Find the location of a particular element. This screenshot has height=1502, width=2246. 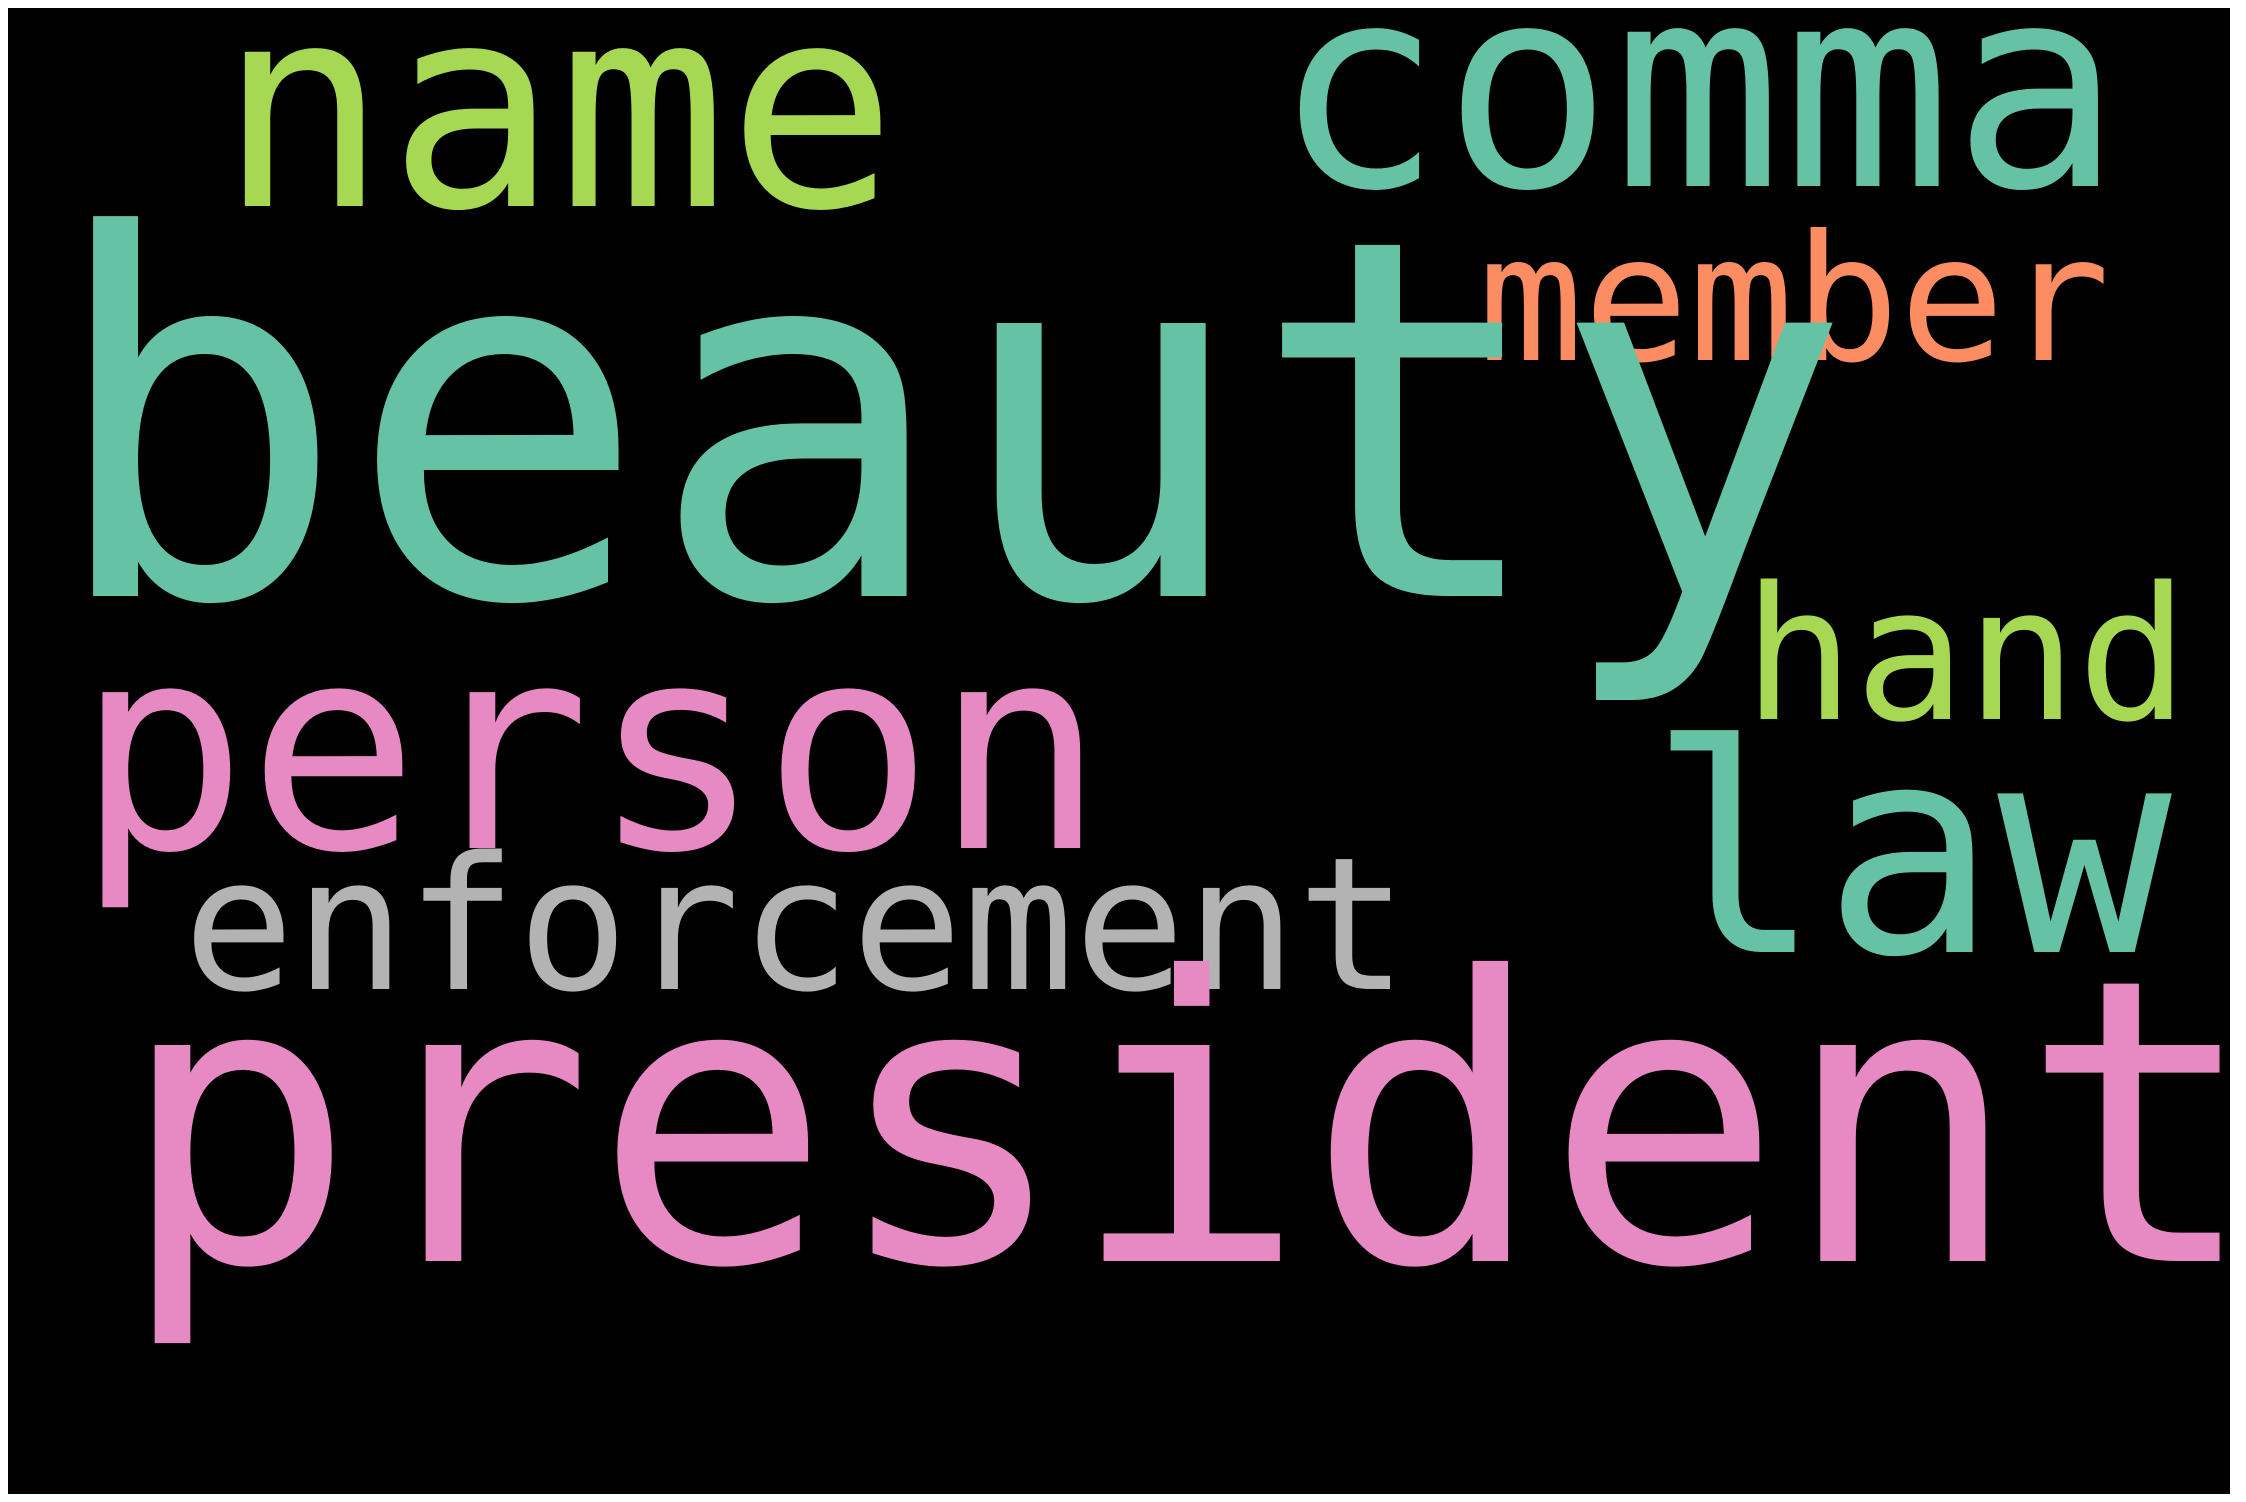

word-comma: comma is located at coordinates (1697, 130).